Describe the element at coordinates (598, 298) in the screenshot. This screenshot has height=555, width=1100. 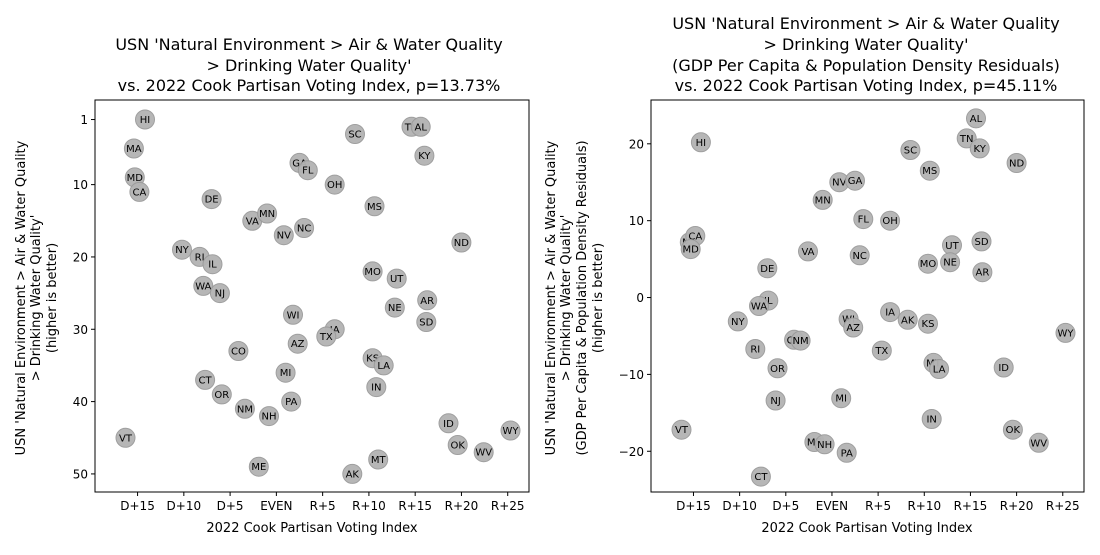
I see `y-axis-label-line: (higher is better)` at that location.